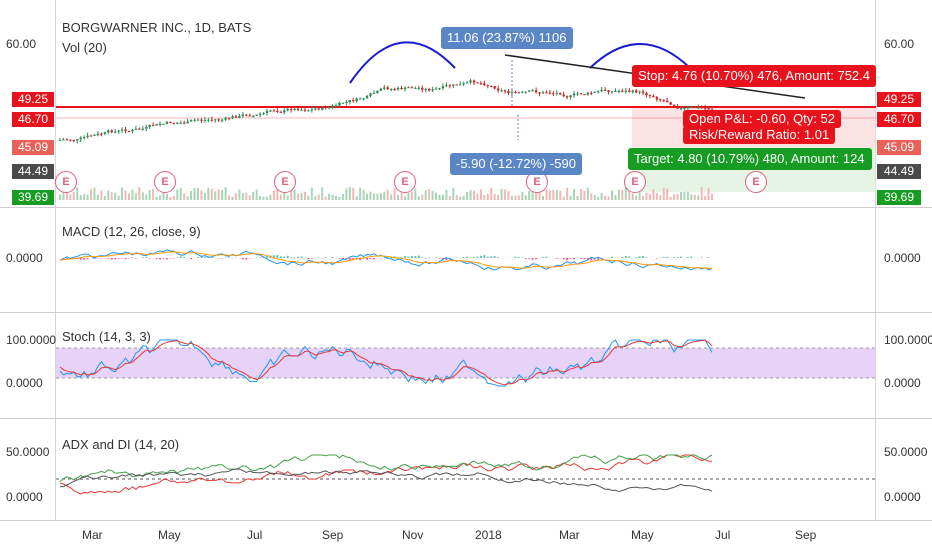 The image size is (932, 550). What do you see at coordinates (31, 340) in the screenshot?
I see `stoch-axis-tick: 100.0000` at bounding box center [31, 340].